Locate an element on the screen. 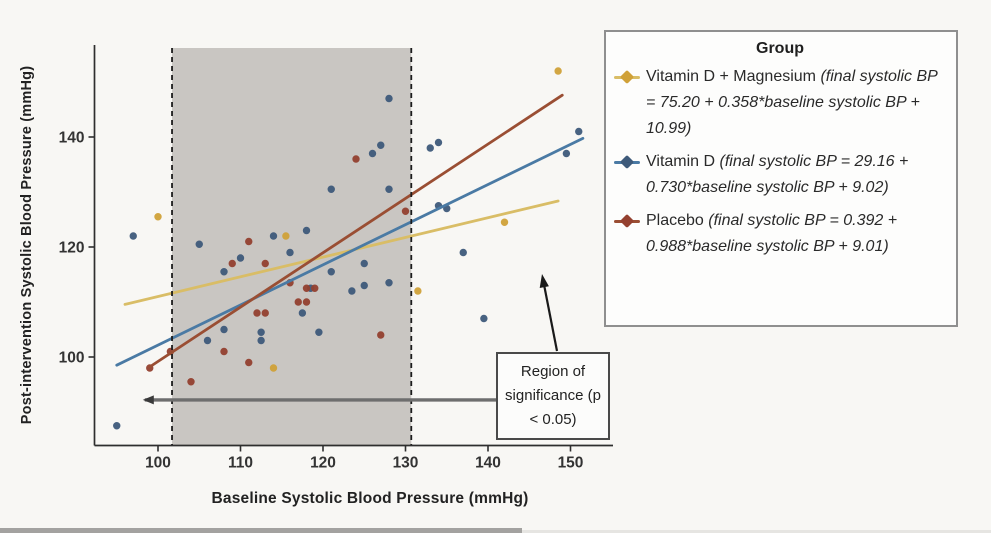 The height and width of the screenshot is (533, 991). regression-line-vitamin-d-magnesium is located at coordinates (341, 252).